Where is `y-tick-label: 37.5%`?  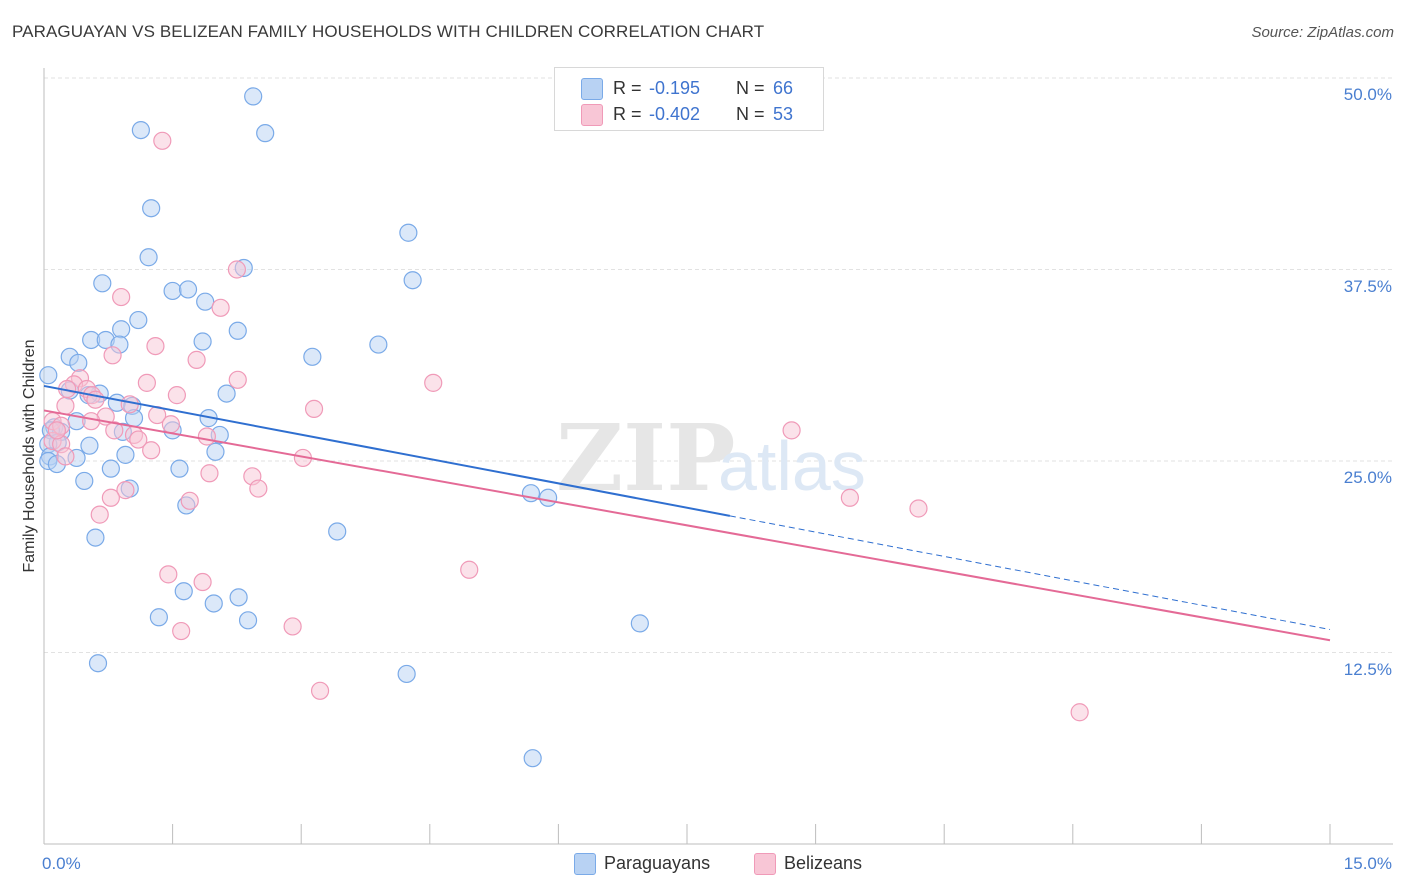
y-tick-label: 37.5% is located at coordinates (1367, 286).